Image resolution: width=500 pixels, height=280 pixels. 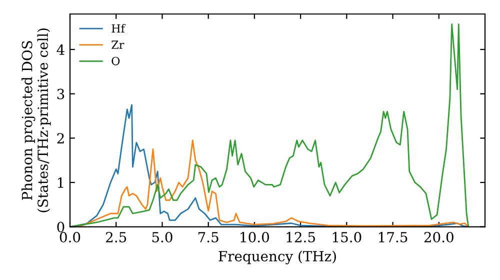 What do you see at coordinates (393, 237) in the screenshot?
I see `x-tick-label: 17.5` at bounding box center [393, 237].